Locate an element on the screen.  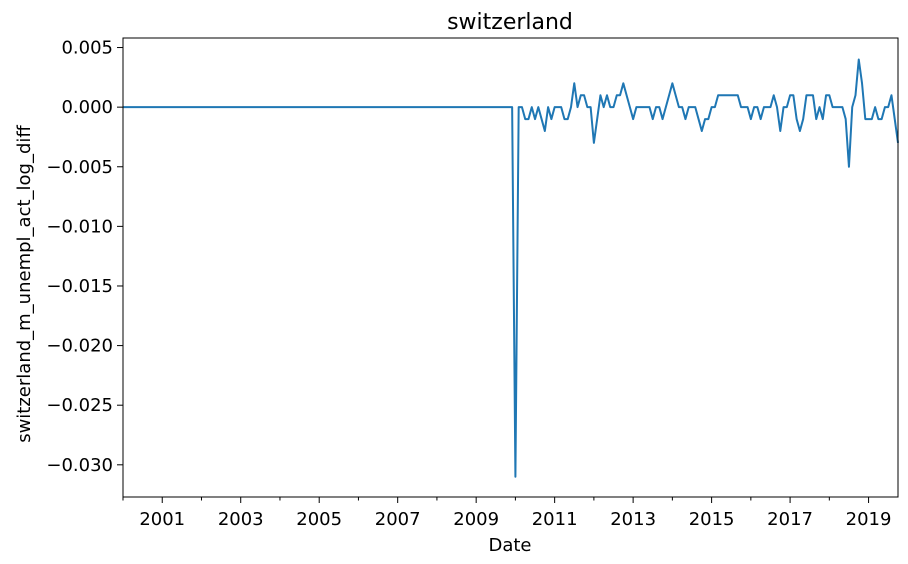
x-tick-label: 2005 is located at coordinates (319, 519).